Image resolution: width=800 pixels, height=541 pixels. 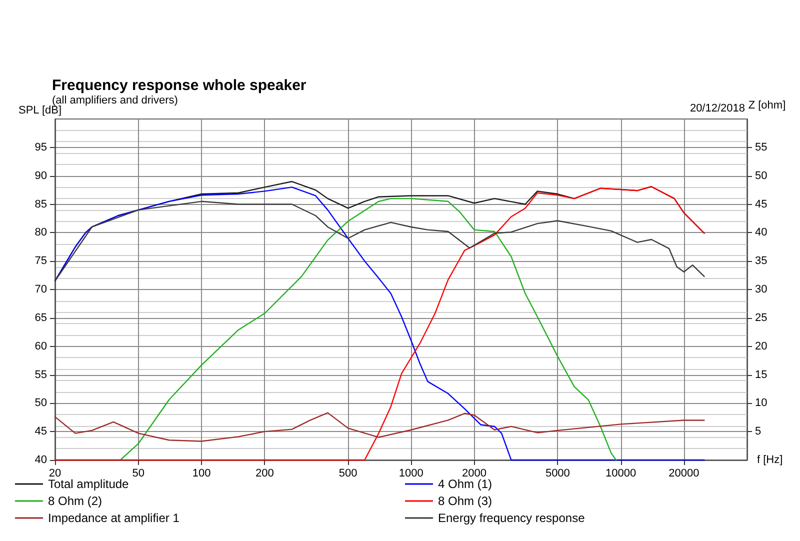 I want to click on y-tick-label: 95, so click(x=40, y=147).